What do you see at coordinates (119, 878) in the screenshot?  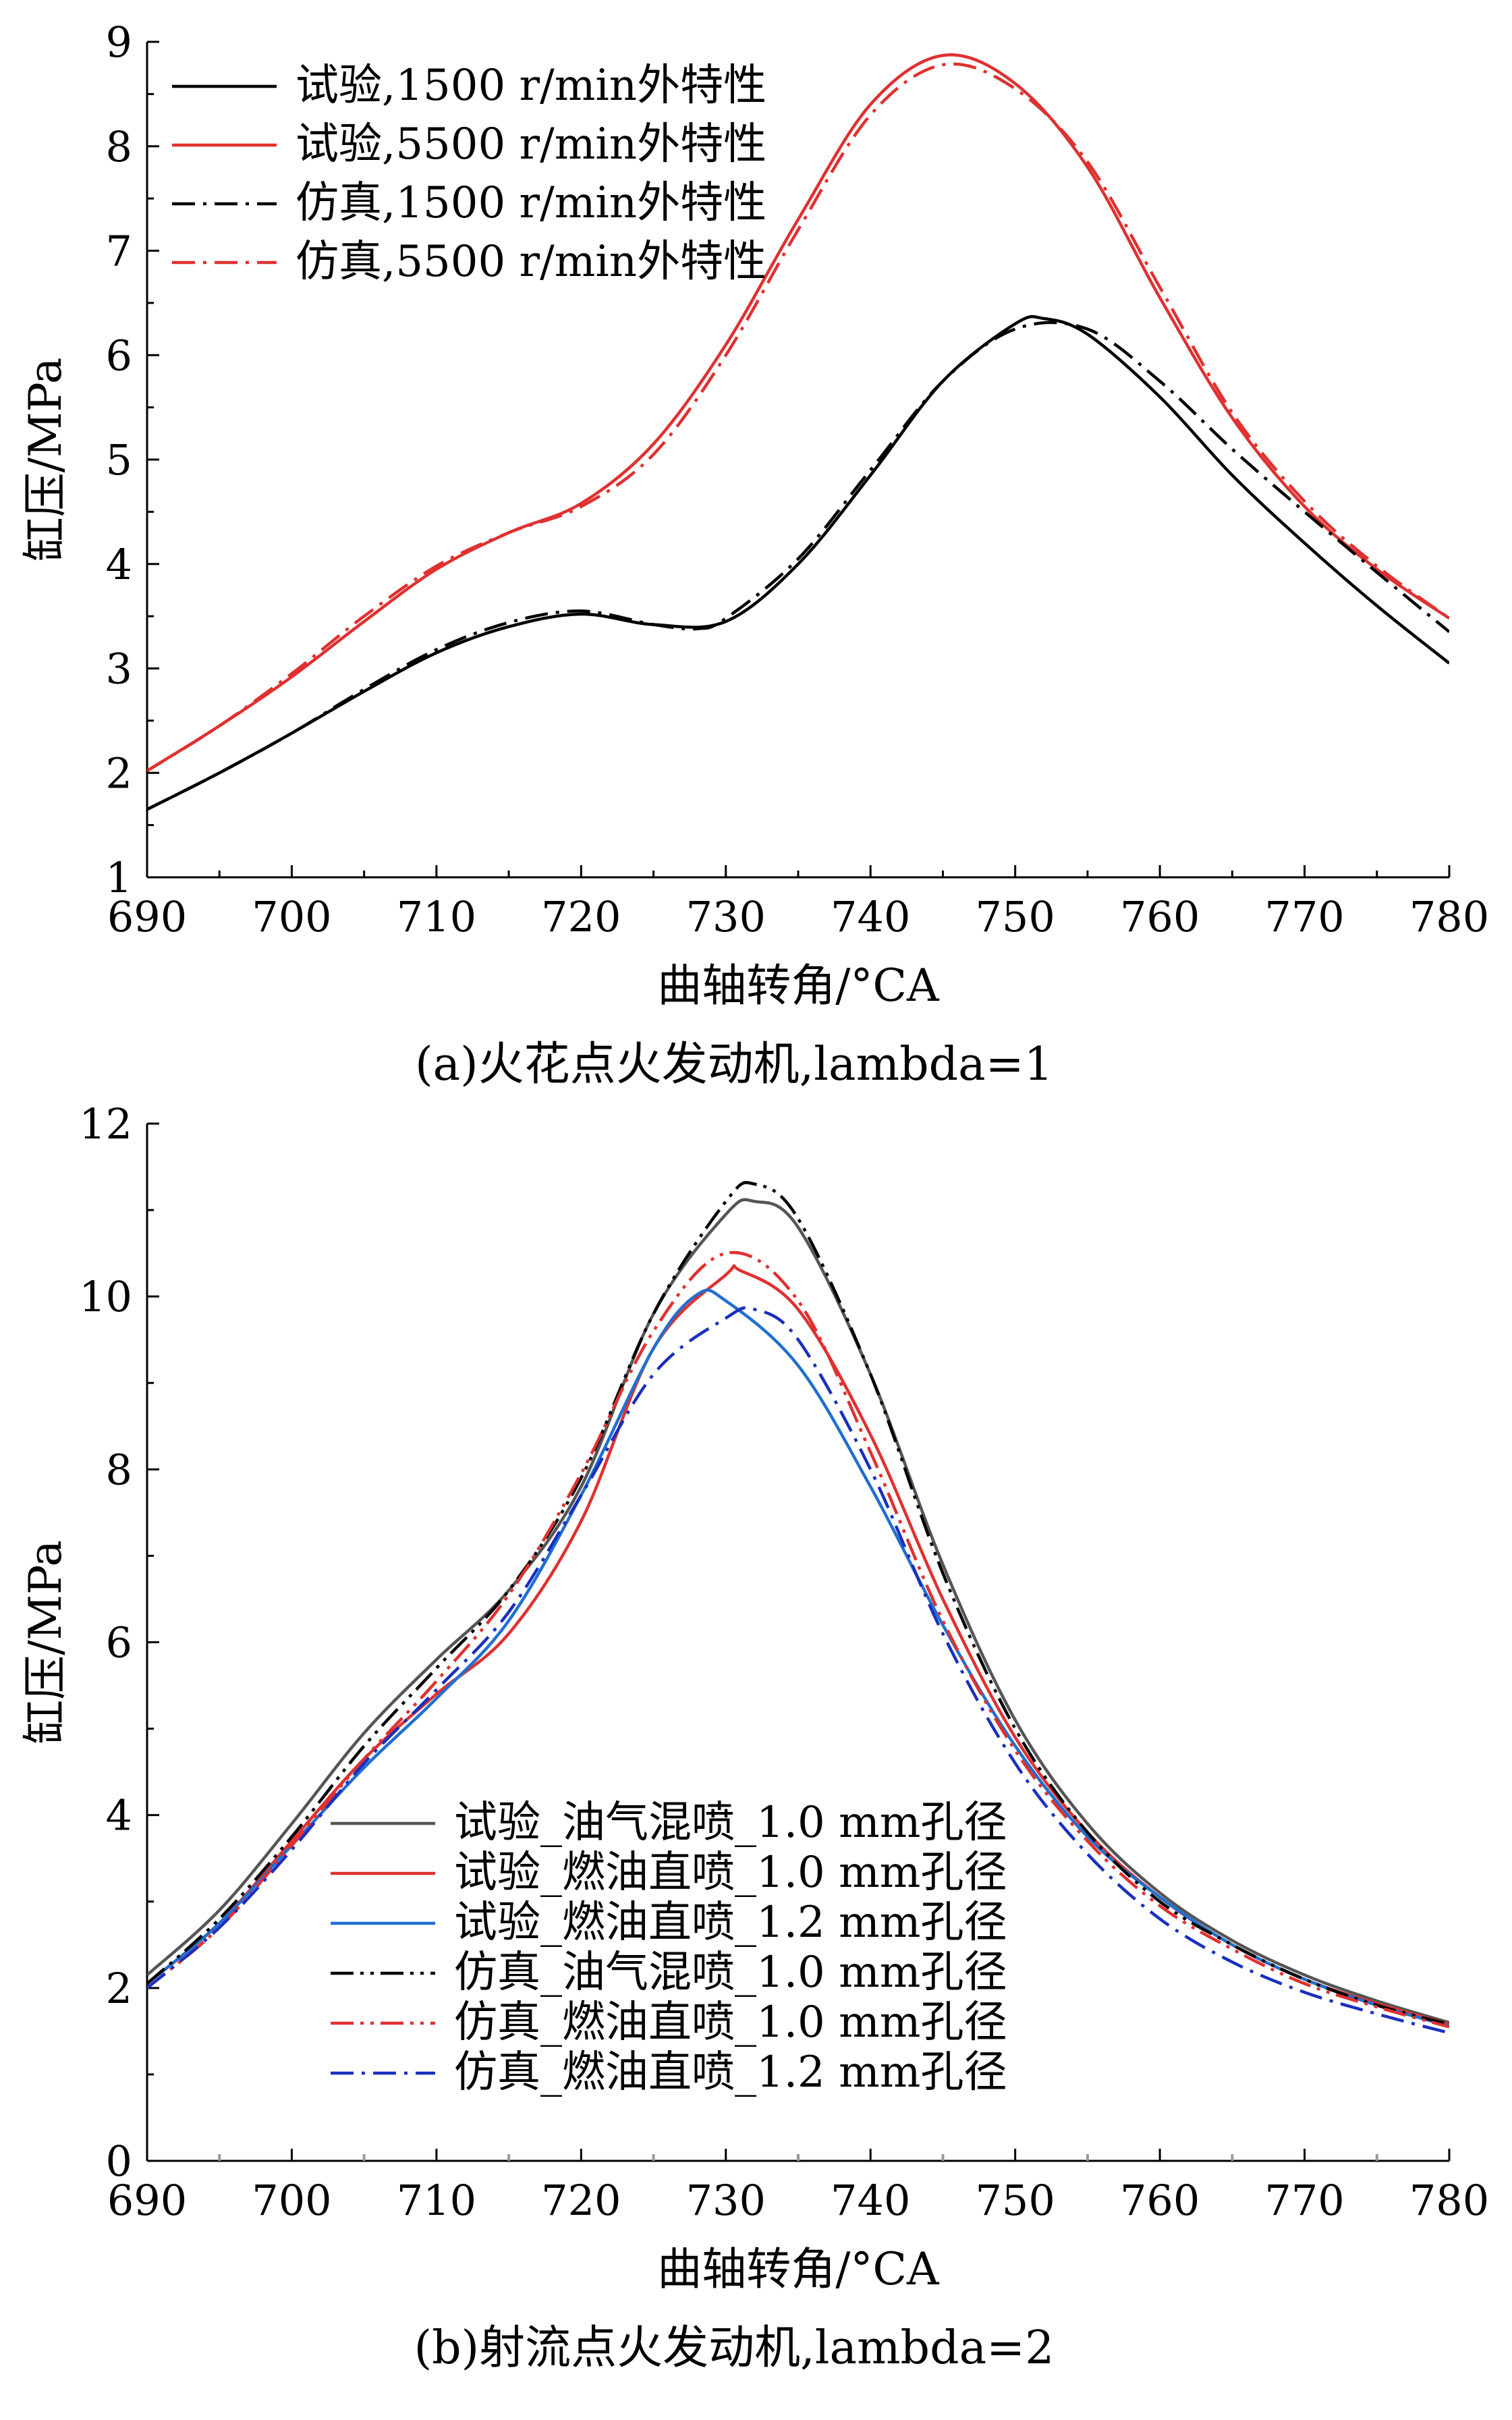 I see `y-tick-label: 1` at bounding box center [119, 878].